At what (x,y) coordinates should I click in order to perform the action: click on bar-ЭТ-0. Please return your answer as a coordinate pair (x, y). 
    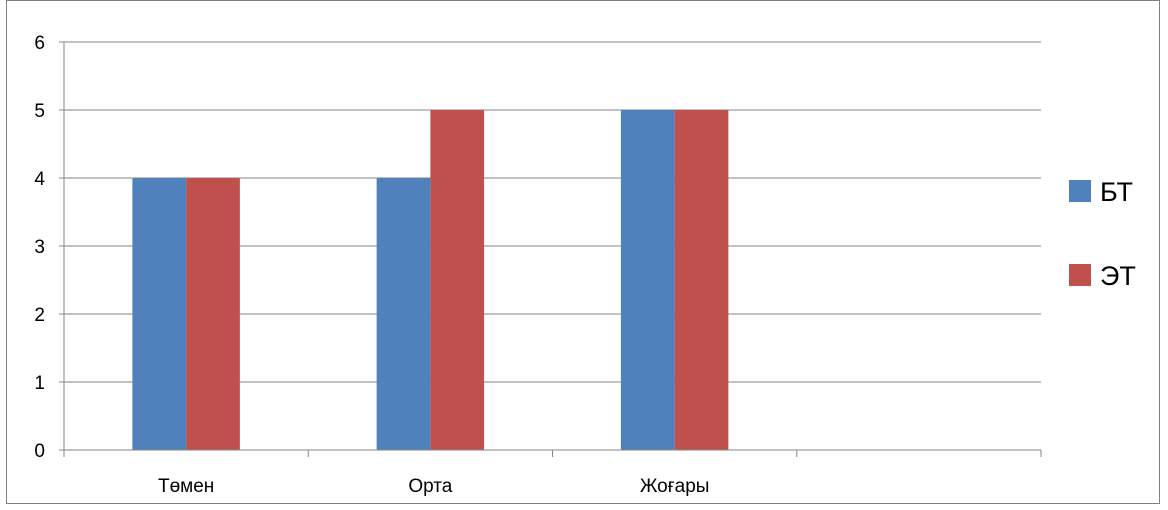
    Looking at the image, I should click on (213, 314).